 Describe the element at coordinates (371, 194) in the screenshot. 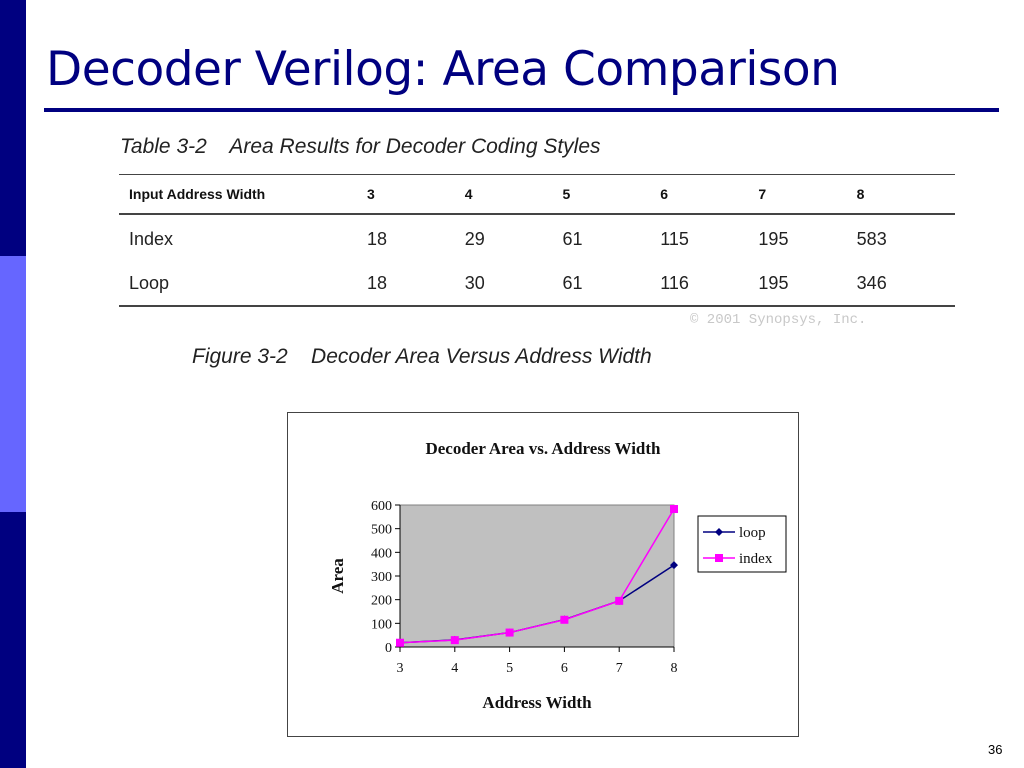

I see `table-header-cell: 3` at that location.